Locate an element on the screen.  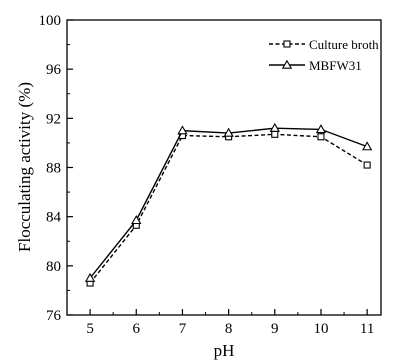
legend-entry: MBFW31 is located at coordinates (315, 65).